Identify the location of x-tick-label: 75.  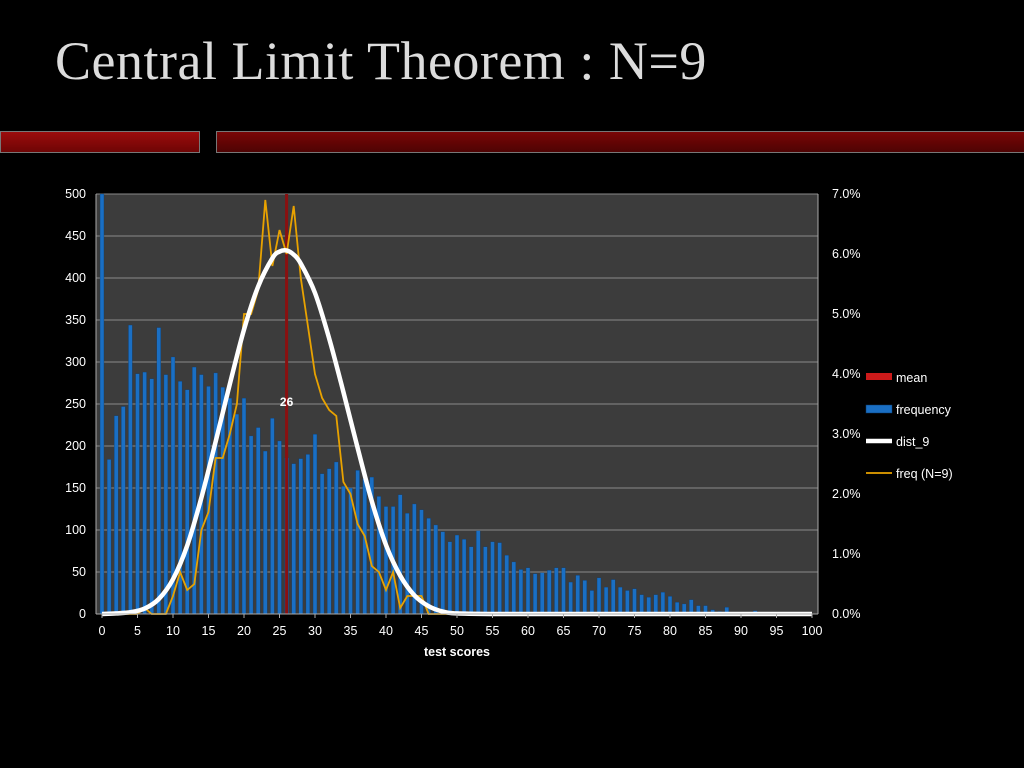
(635, 631).